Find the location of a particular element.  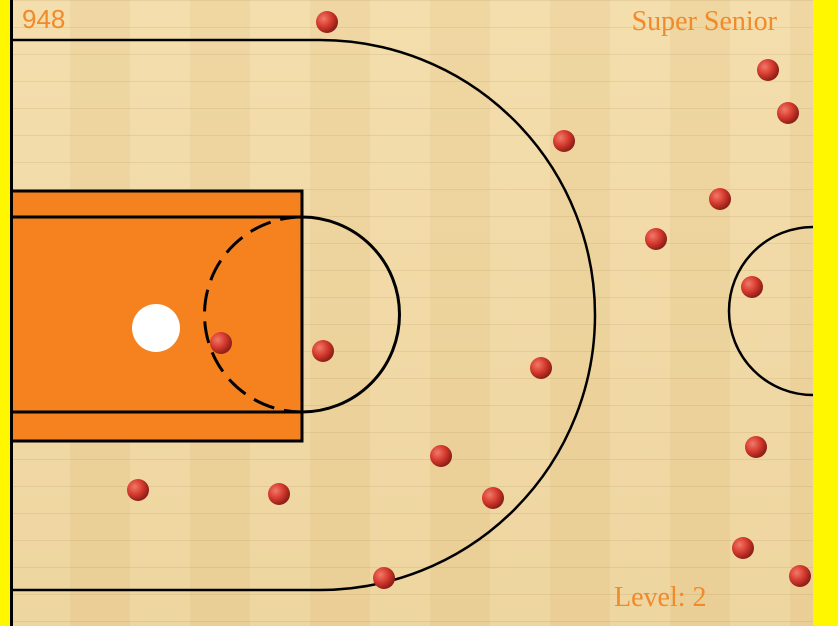

center-circle is located at coordinates (770, 311).